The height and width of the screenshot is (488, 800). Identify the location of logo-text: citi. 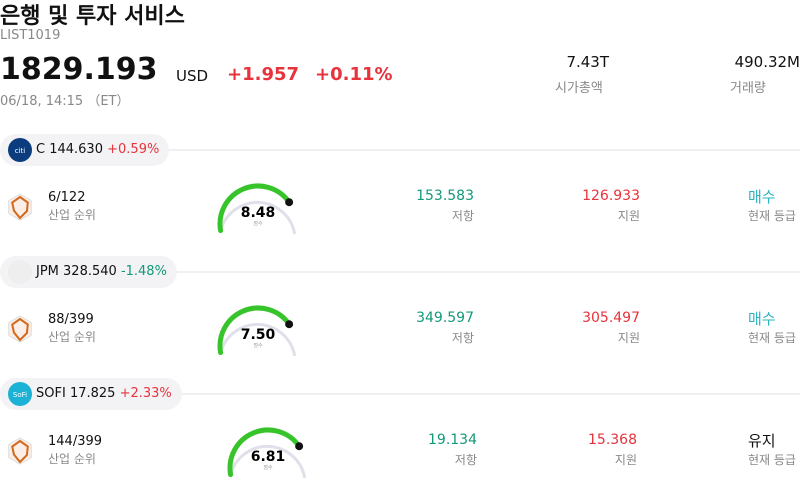
(20, 151).